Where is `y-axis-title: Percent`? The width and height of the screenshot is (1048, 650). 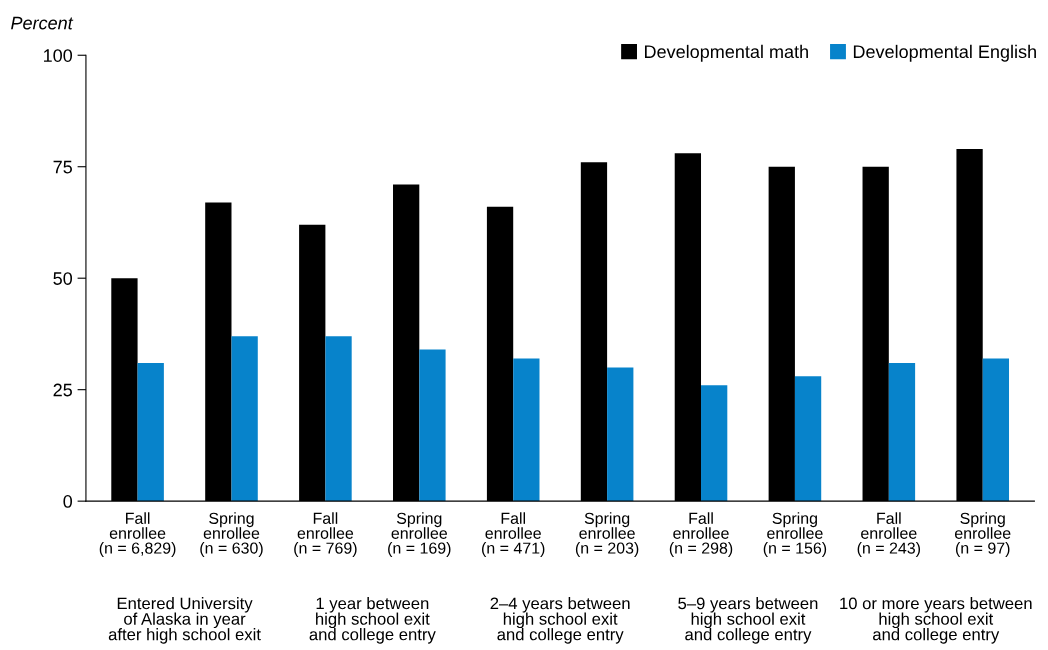
y-axis-title: Percent is located at coordinates (42, 23).